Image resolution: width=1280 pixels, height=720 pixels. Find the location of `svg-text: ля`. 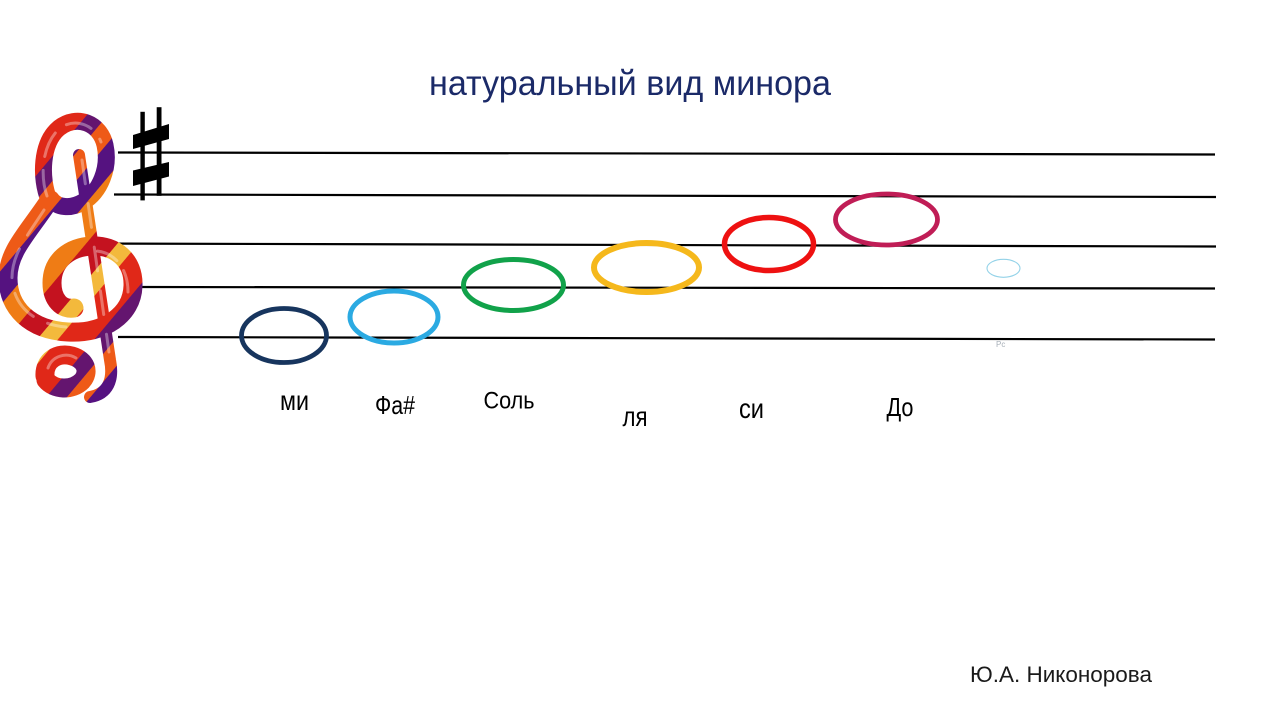

svg-text: ля is located at coordinates (635, 416).